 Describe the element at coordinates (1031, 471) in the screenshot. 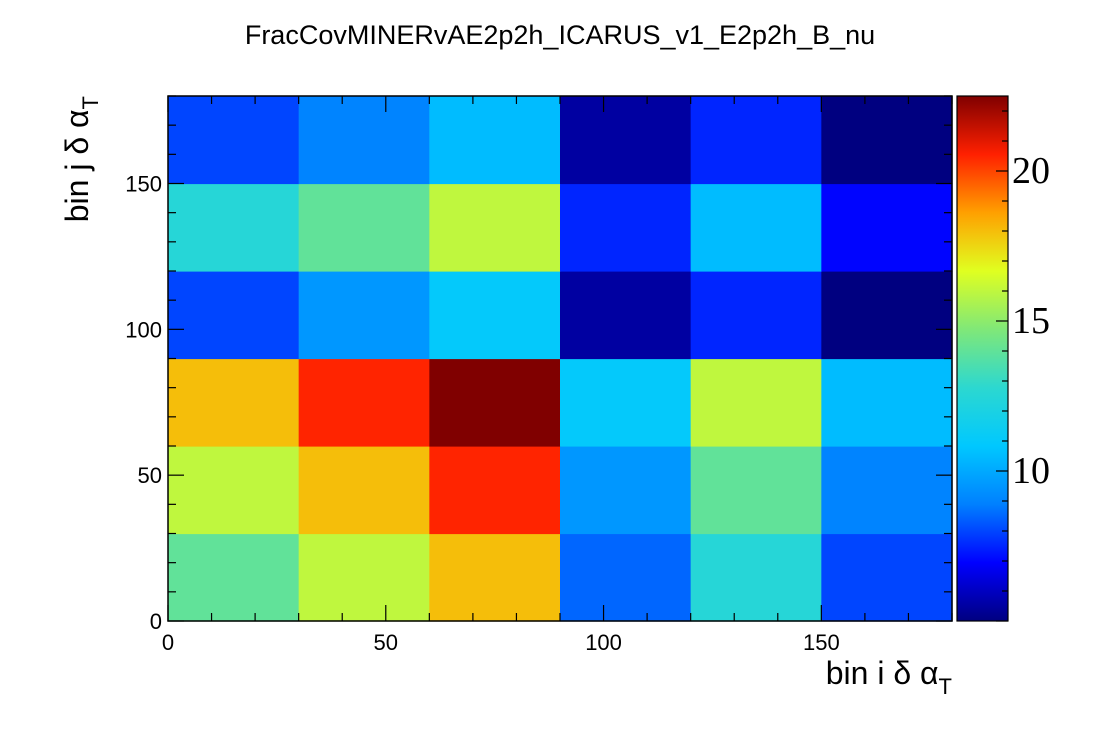

I see `colorbar-tick-label: 10` at that location.